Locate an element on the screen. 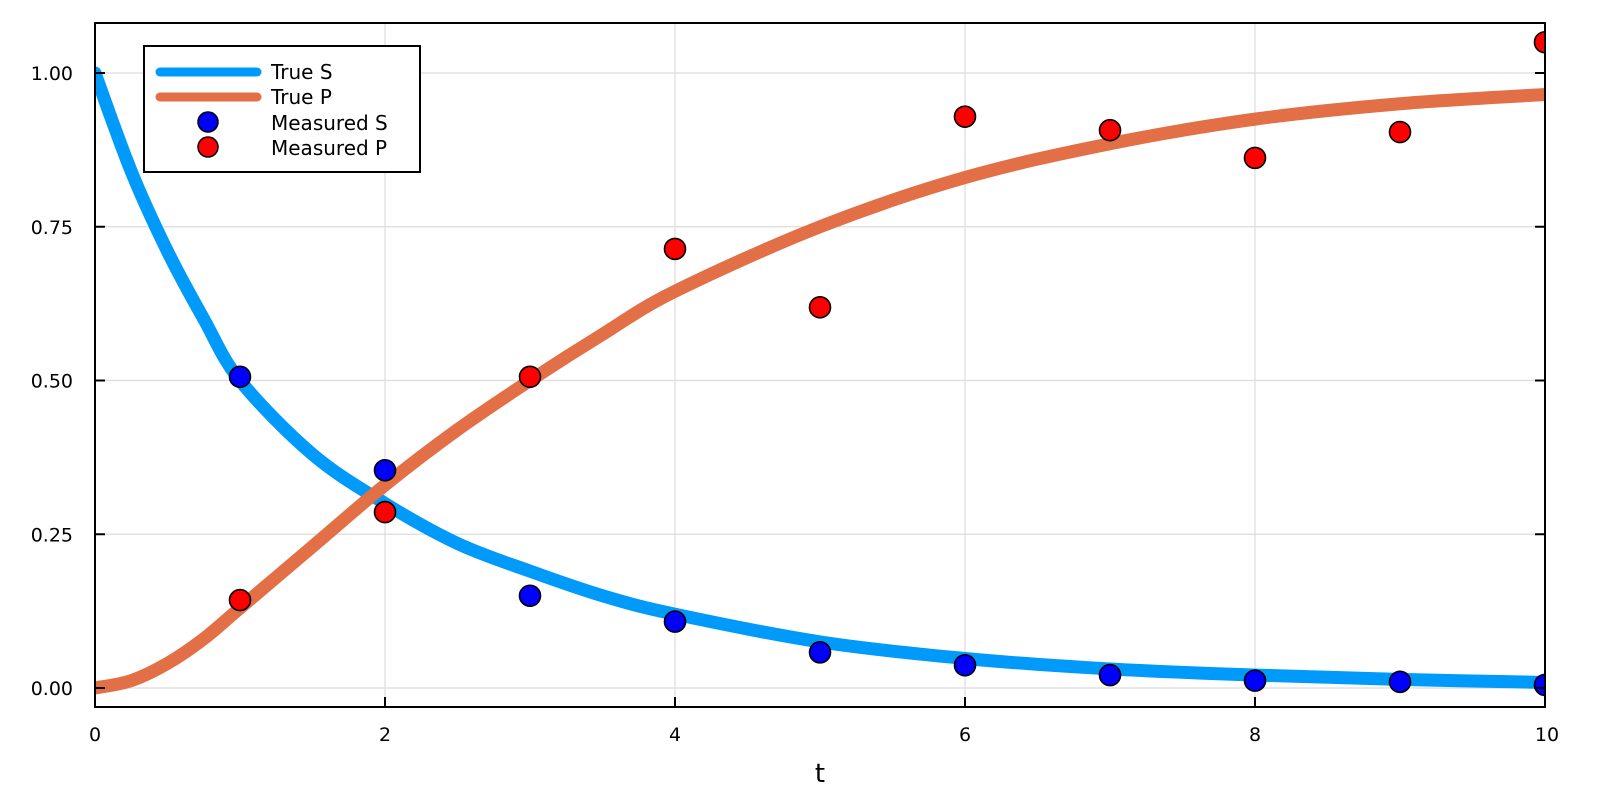  x-axis-tick-labels: 0 2 4 6 8 10 is located at coordinates (824, 735).